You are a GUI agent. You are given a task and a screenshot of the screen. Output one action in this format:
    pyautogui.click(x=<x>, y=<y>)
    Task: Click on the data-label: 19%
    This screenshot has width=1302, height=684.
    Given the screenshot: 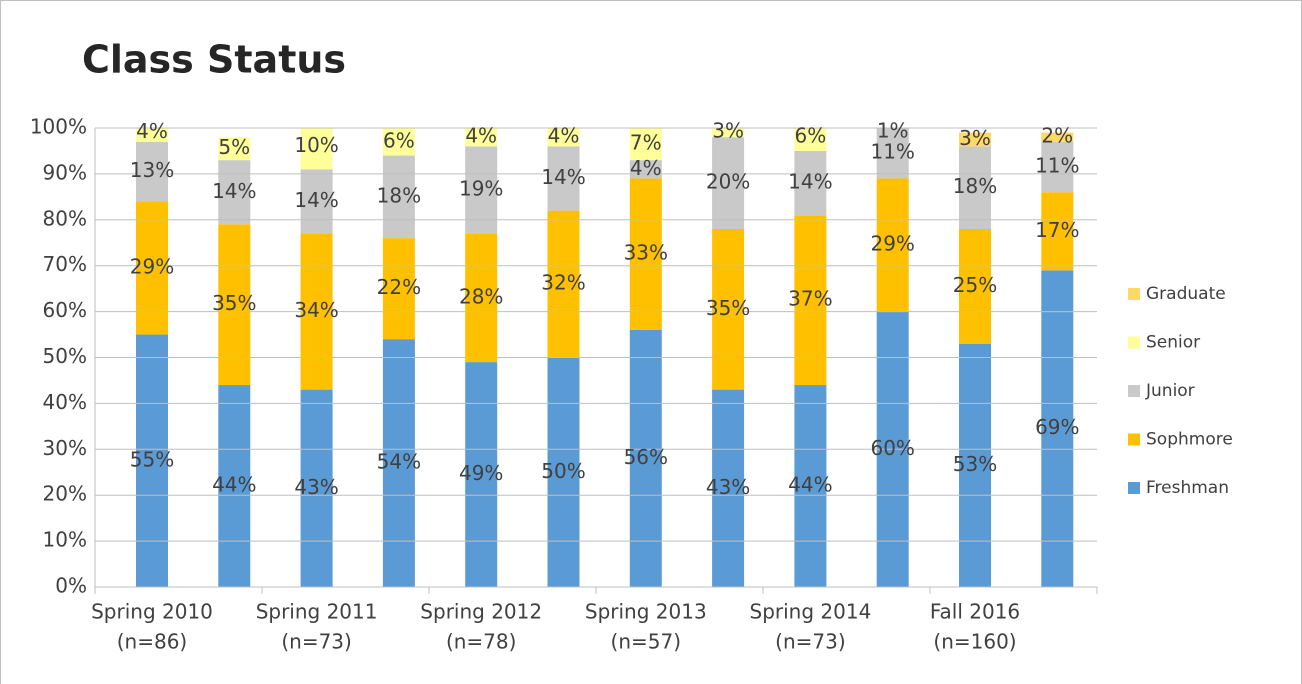 What is the action you would take?
    pyautogui.click(x=481, y=188)
    